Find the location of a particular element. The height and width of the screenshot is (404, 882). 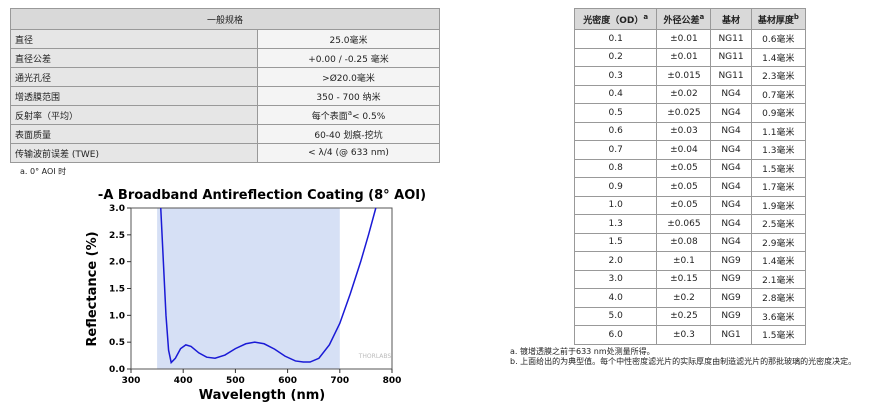

cell: ±0.3 is located at coordinates (684, 335).